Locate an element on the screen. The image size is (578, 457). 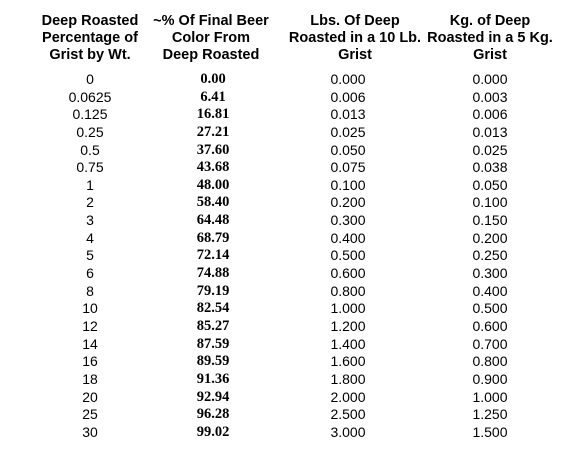
table-row: 4 68.79 0.400 0.200 is located at coordinates (289, 239).